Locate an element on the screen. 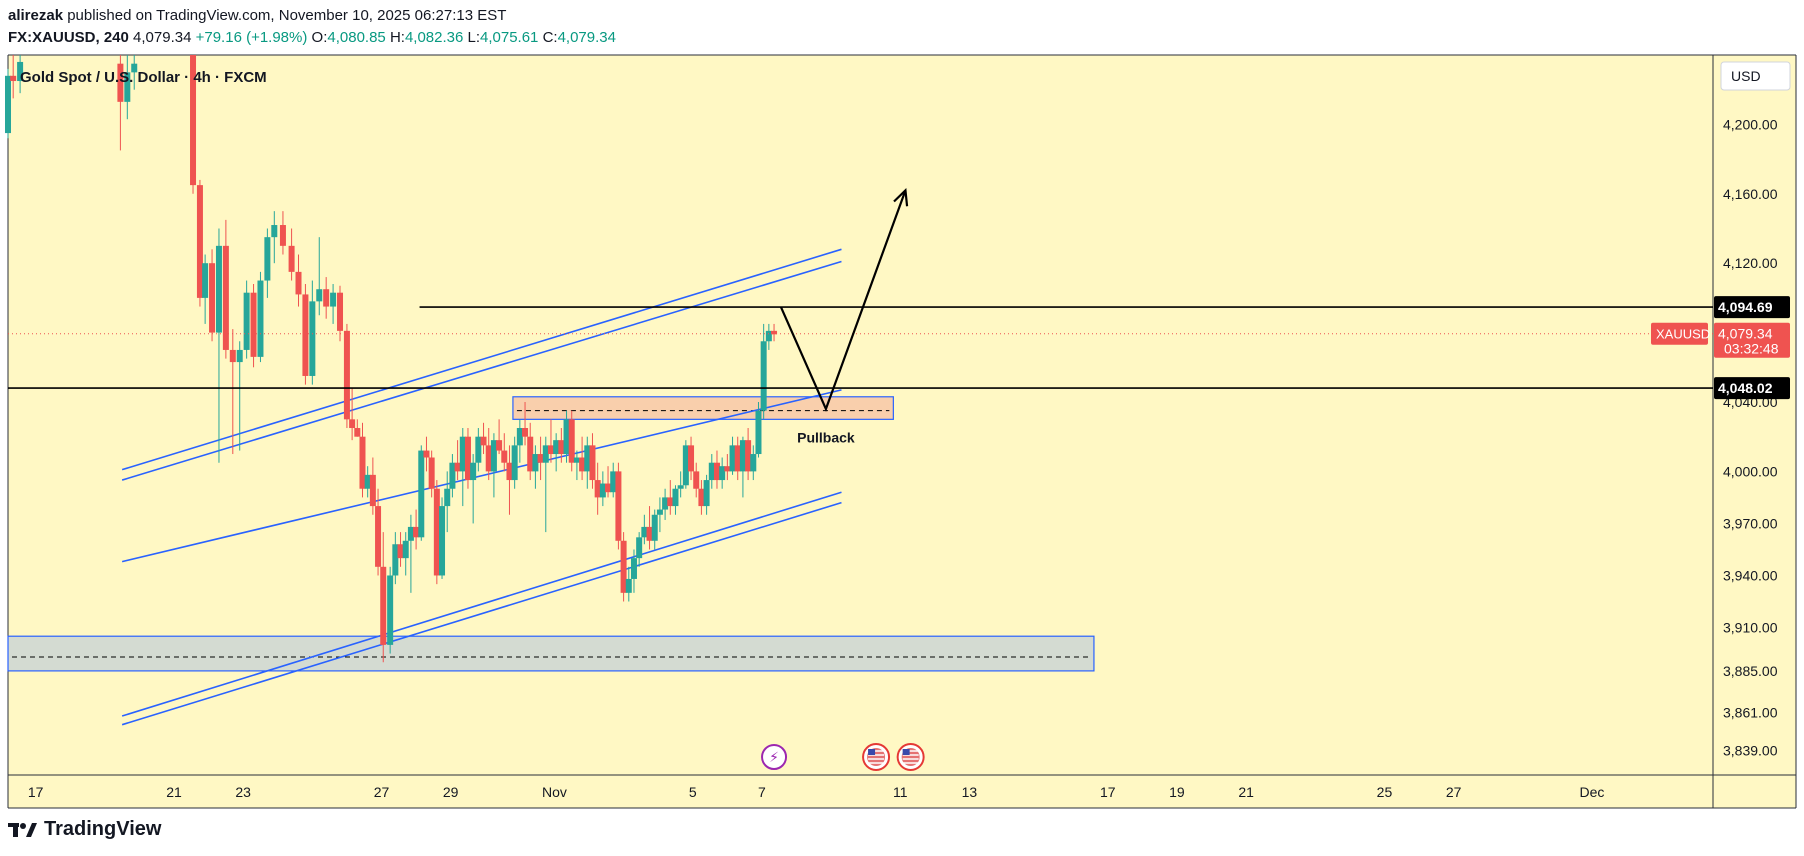 Image resolution: width=1804 pixels, height=856 pixels. symbol-tag-bg is located at coordinates (1679, 333).